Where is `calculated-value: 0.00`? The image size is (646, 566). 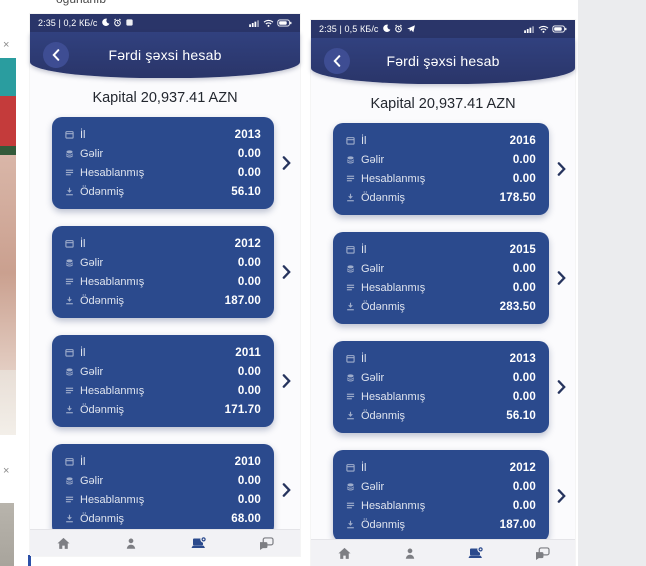 calculated-value: 0.00 is located at coordinates (249, 172).